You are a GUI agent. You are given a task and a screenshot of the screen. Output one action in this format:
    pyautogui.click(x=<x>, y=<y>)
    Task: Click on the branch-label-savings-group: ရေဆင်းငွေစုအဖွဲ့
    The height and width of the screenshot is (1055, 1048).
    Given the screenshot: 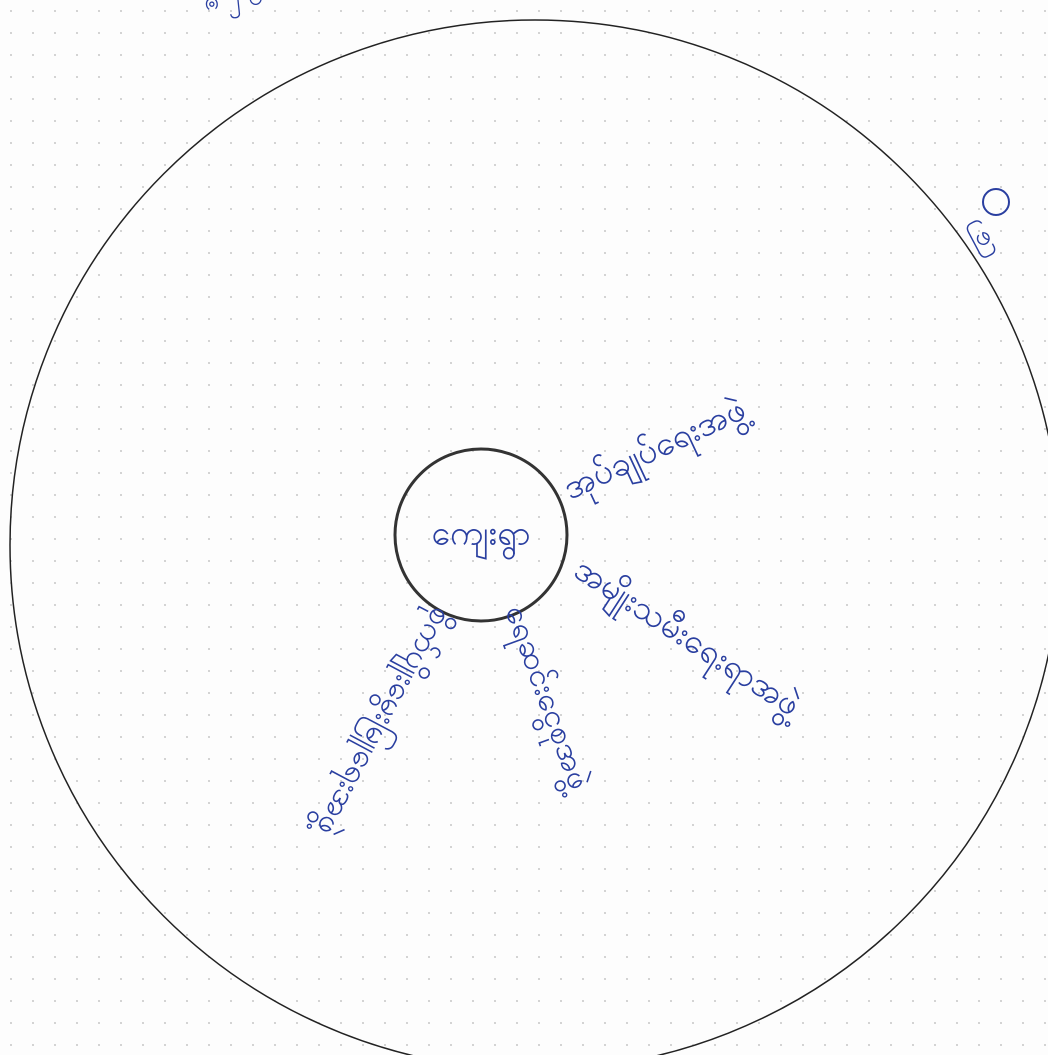 What is the action you would take?
    pyautogui.click(x=546, y=700)
    